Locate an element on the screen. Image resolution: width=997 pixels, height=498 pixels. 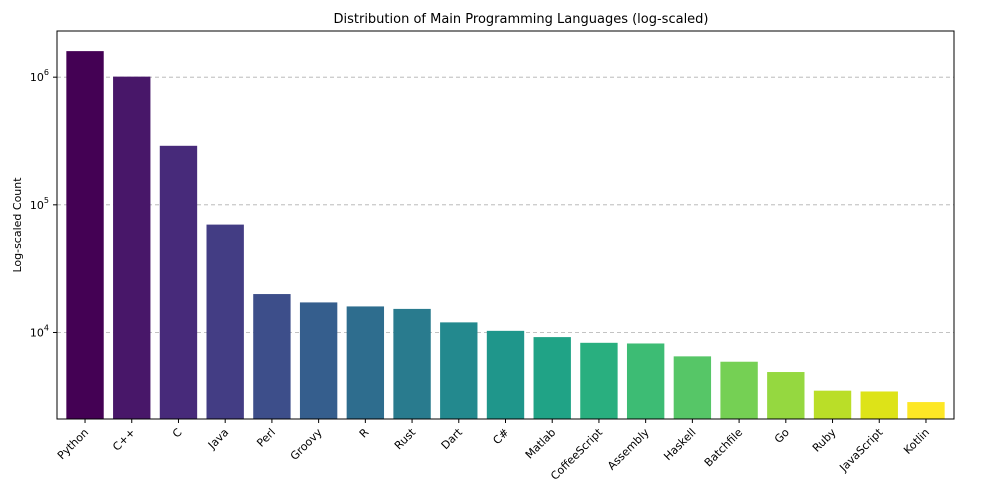
bar-dart is located at coordinates (459, 370).